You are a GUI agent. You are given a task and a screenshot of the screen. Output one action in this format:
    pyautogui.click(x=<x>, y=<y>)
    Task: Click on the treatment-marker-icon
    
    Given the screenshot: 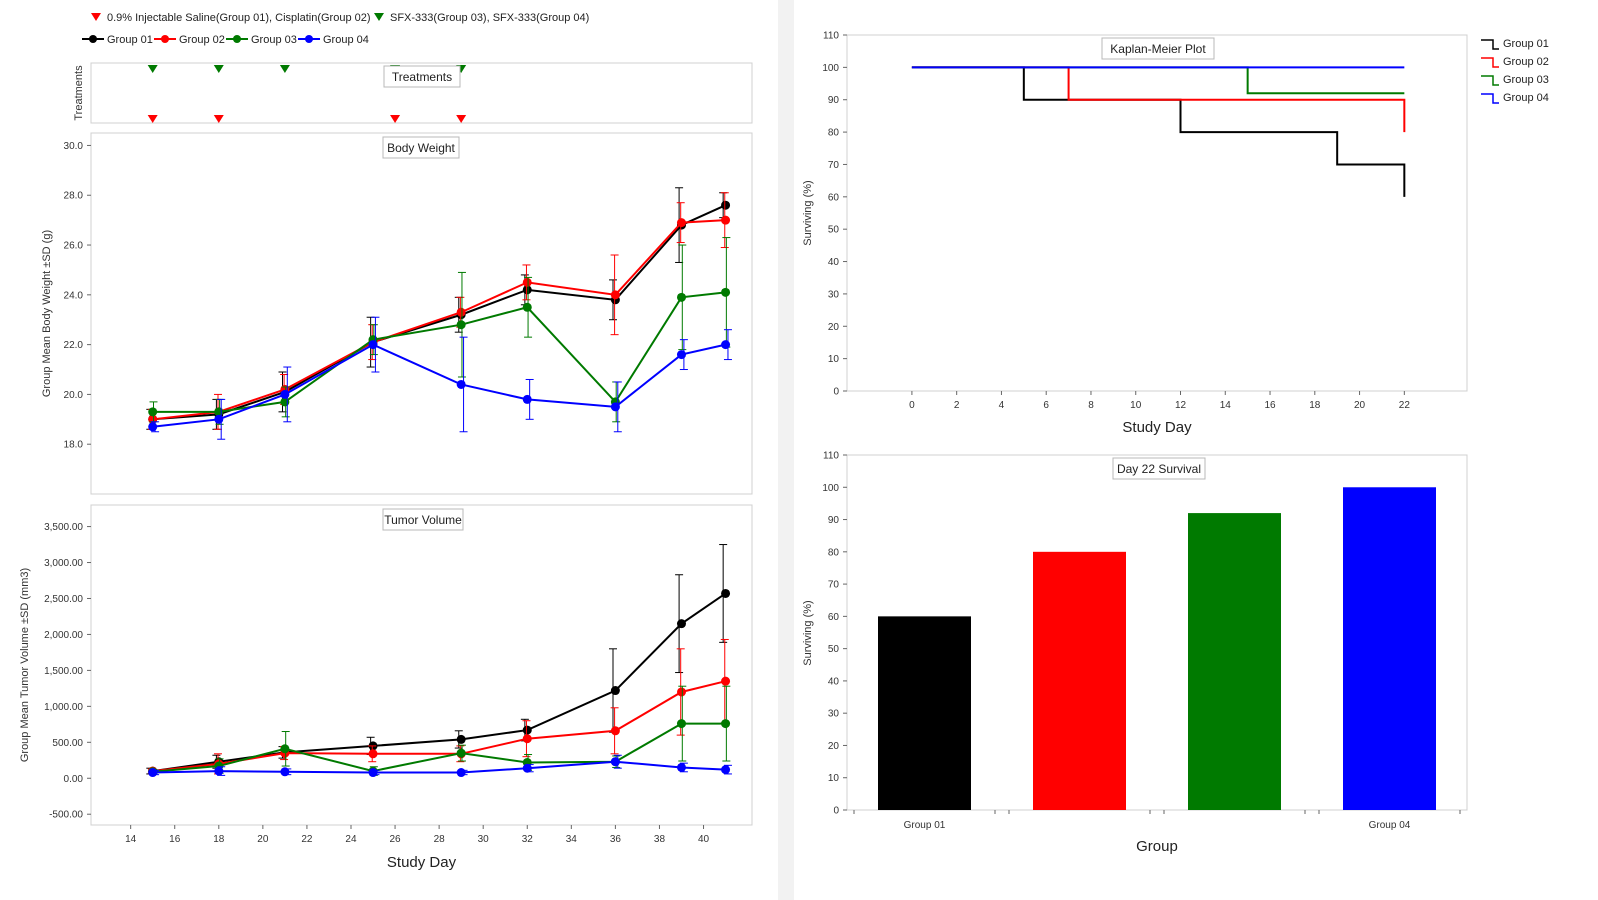 What is the action you would take?
    pyautogui.click(x=96, y=17)
    